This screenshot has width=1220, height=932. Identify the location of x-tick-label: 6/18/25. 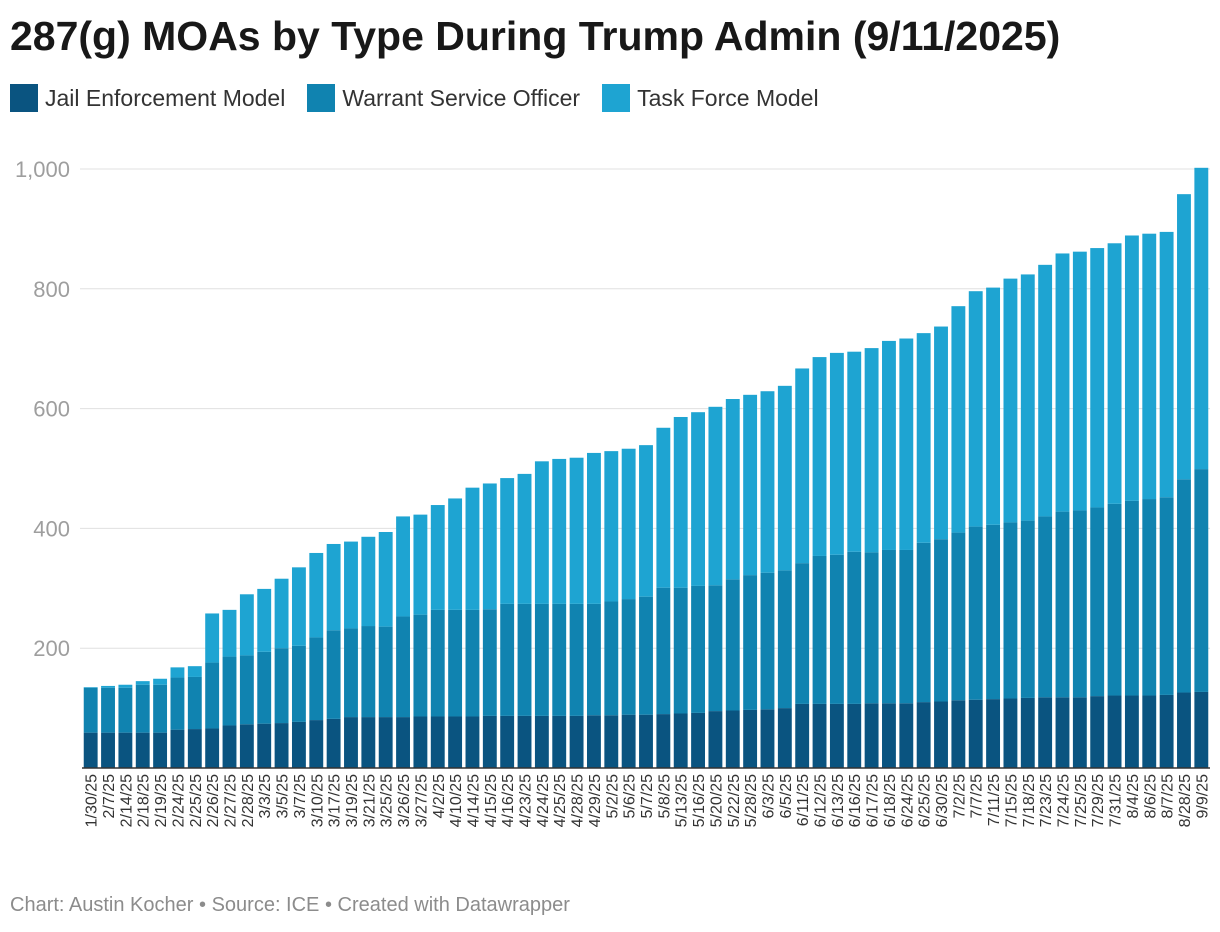
(890, 800).